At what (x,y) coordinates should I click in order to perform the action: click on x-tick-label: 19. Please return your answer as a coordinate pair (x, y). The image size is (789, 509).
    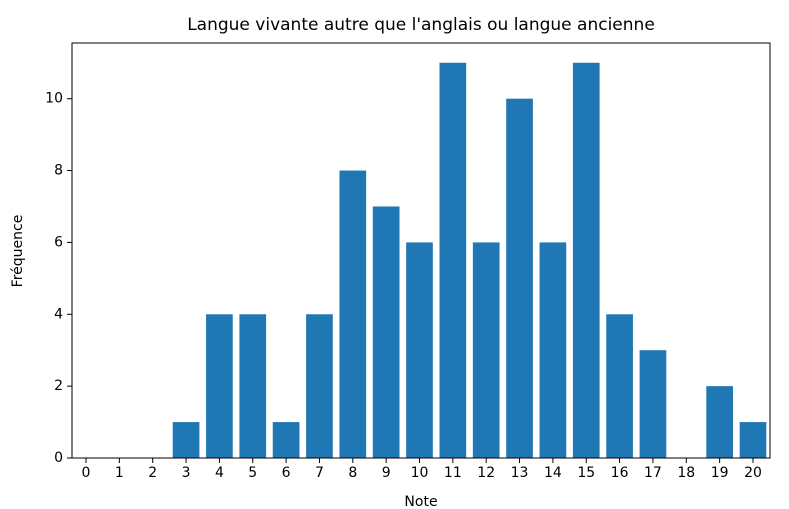
    Looking at the image, I should click on (720, 473).